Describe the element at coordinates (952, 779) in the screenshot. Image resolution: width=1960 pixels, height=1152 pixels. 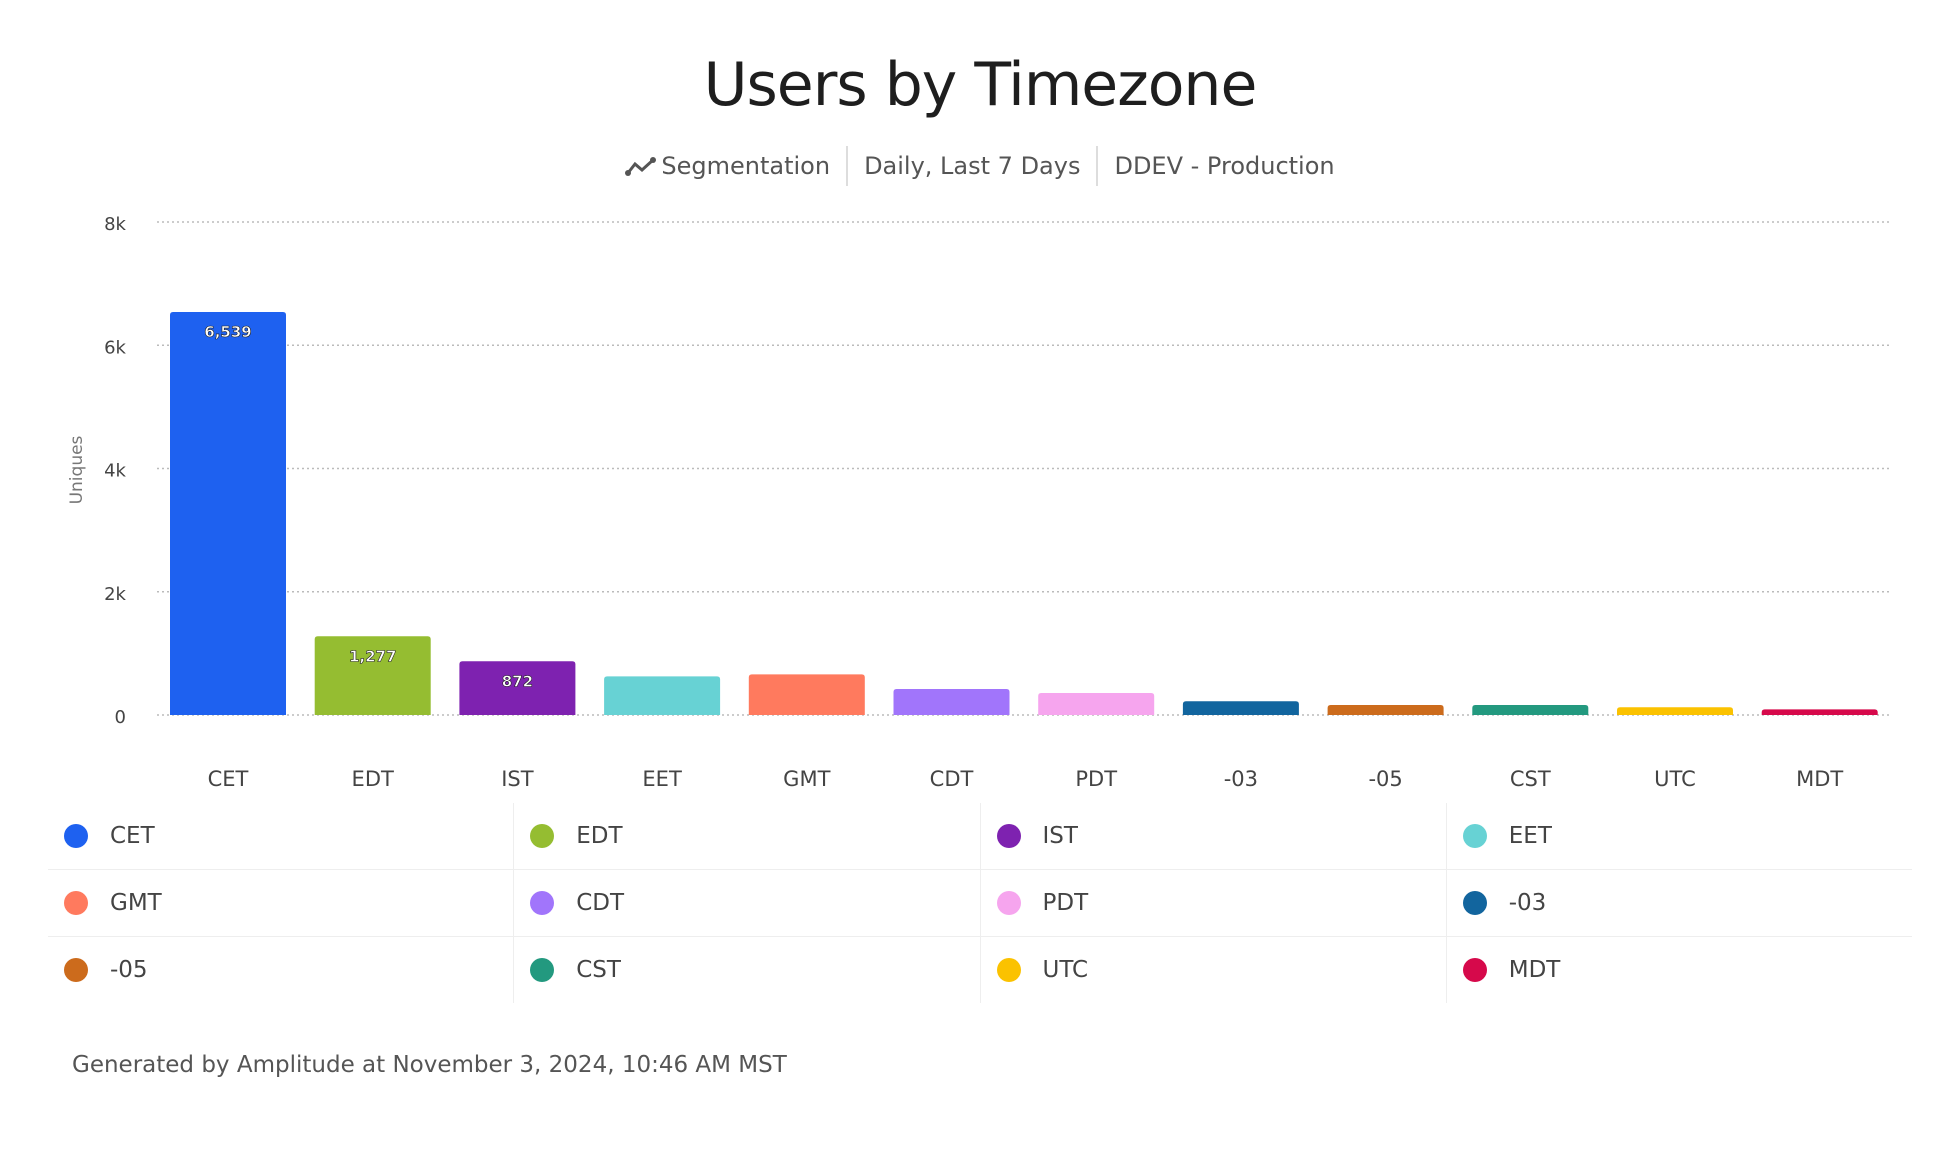
I see `x-tick-label: CDT` at that location.